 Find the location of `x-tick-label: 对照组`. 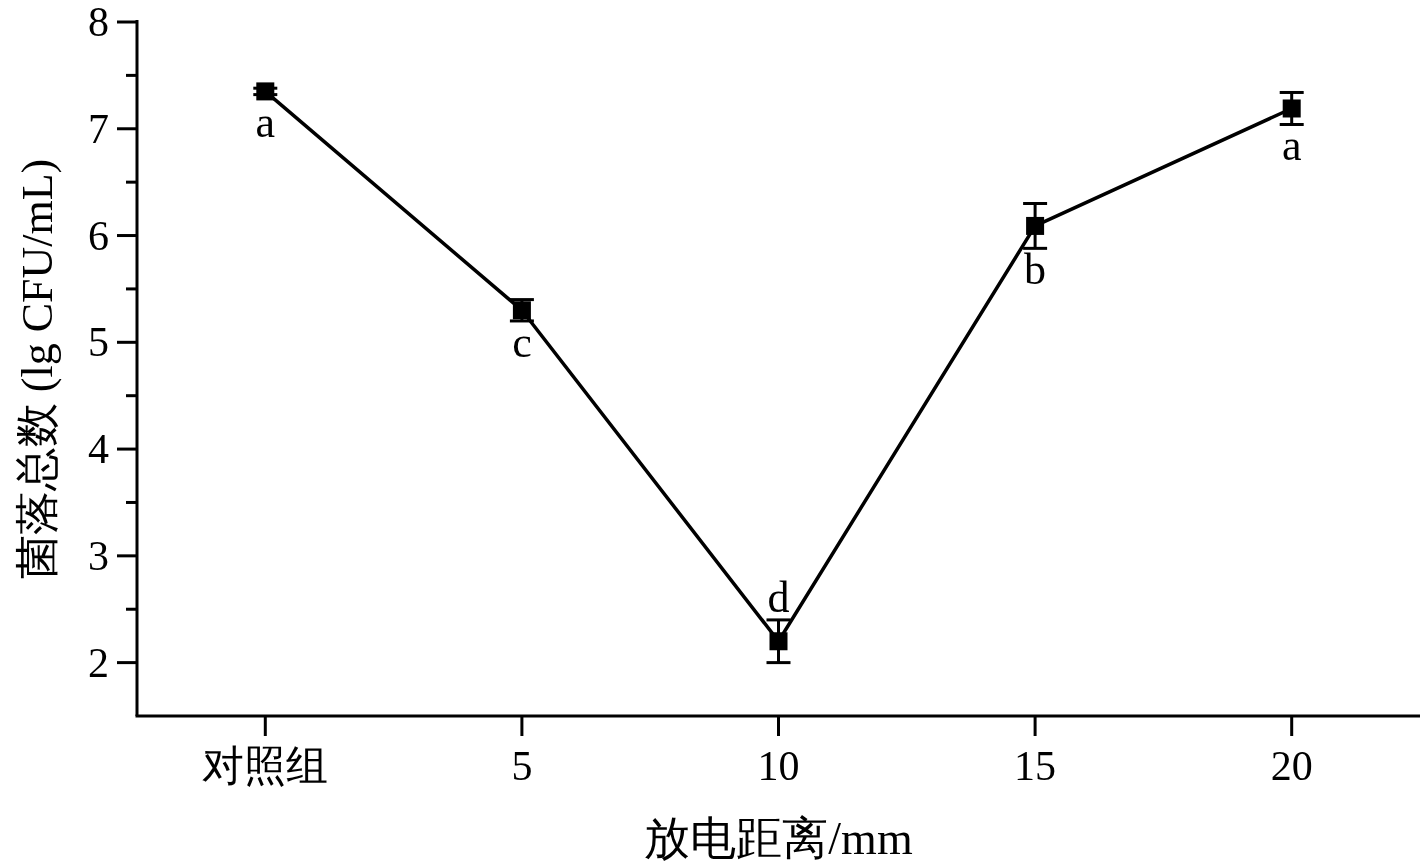

x-tick-label: 对照组 is located at coordinates (265, 766).